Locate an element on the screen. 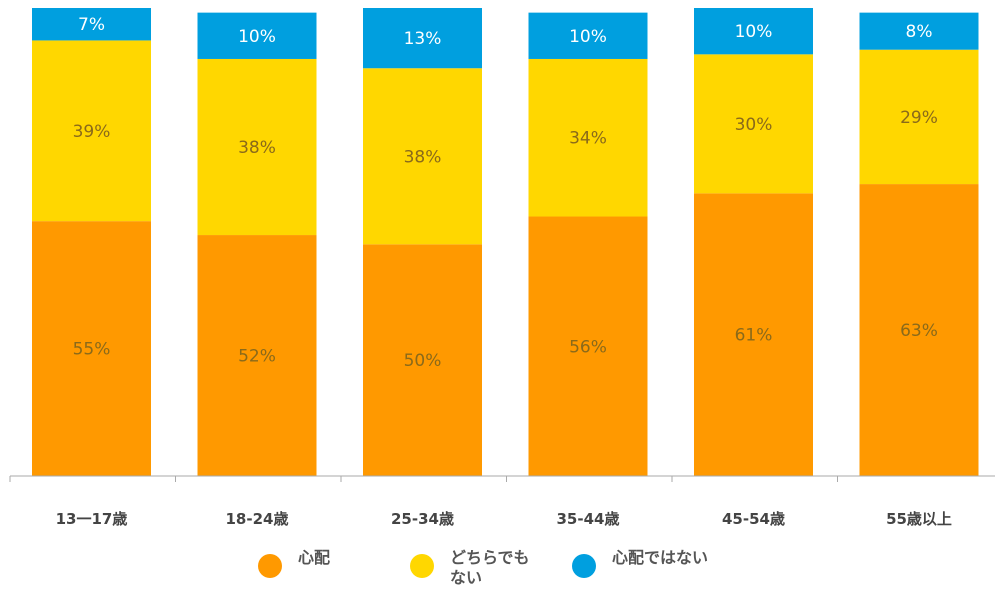 This screenshot has height=598, width=995. legend-item-not-worried: 心配ではない is located at coordinates (652, 563).